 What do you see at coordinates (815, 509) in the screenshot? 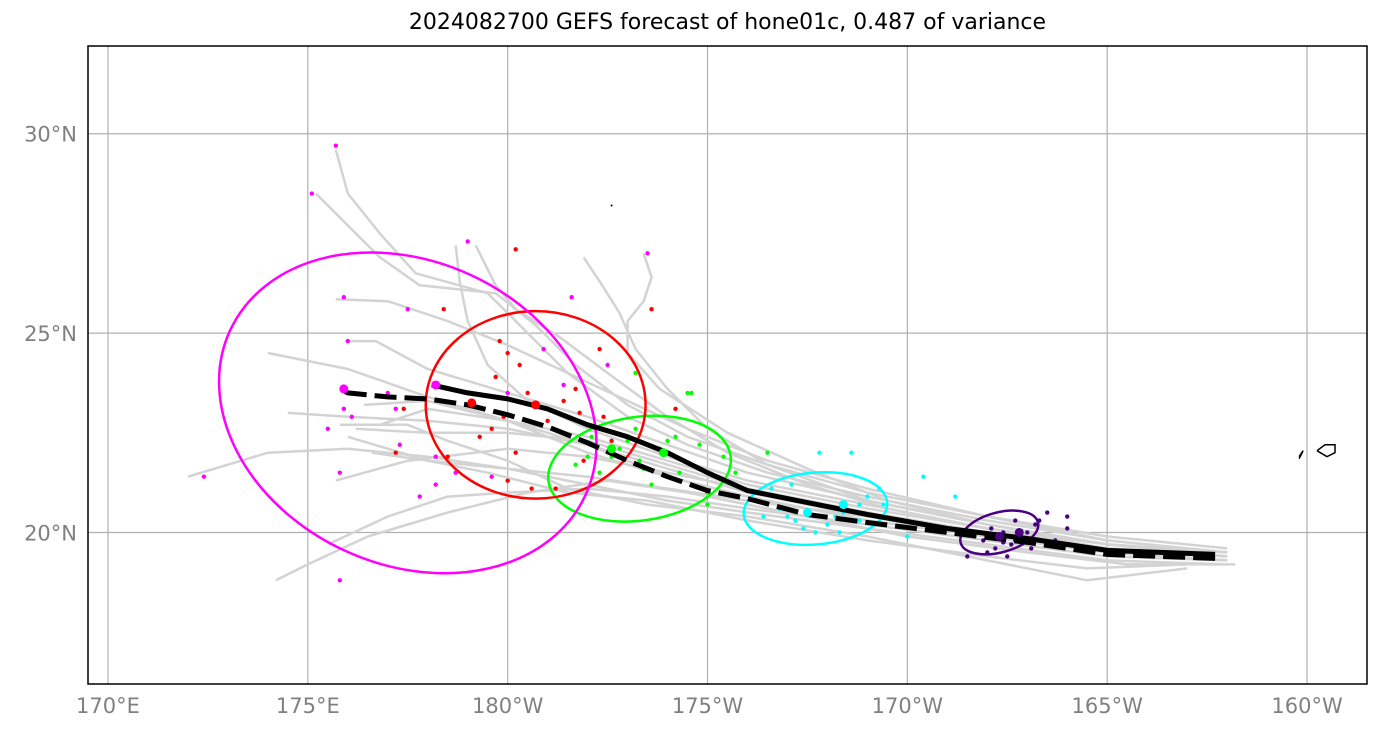
I see `uncertainty-ellipse` at bounding box center [815, 509].